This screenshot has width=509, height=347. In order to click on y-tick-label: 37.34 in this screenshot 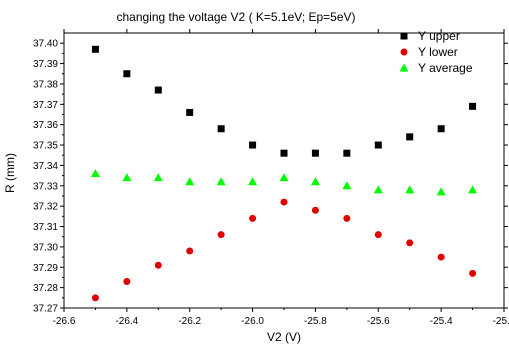, I will do `click(45, 166)`.